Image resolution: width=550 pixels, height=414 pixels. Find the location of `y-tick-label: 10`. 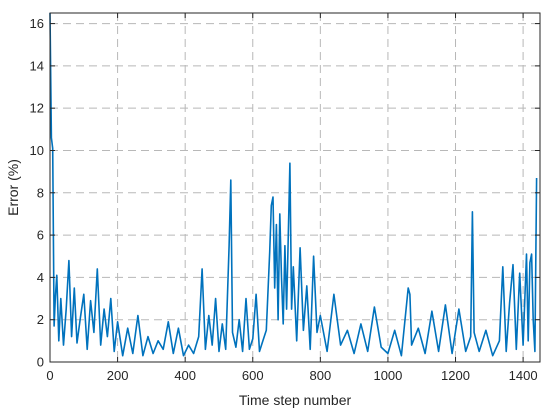

y-tick-label: 10 is located at coordinates (37, 150).